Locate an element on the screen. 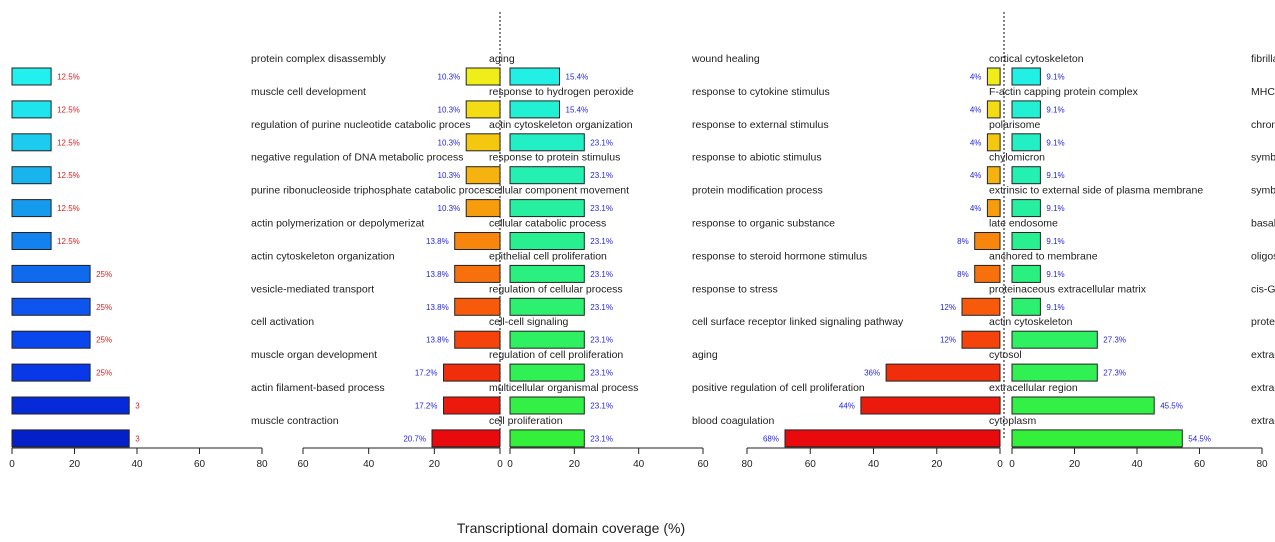  category-label: multicellular organismal process is located at coordinates (563, 388).